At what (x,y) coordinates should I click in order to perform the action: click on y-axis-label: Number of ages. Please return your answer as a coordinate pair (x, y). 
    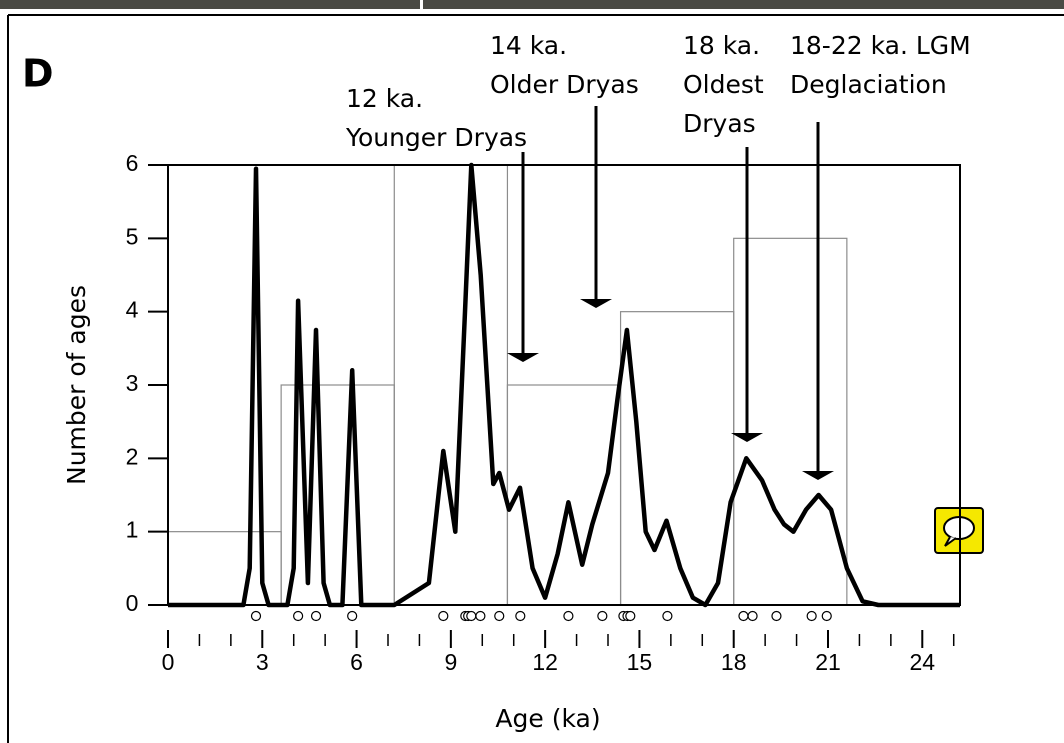
    Looking at the image, I should click on (76, 385).